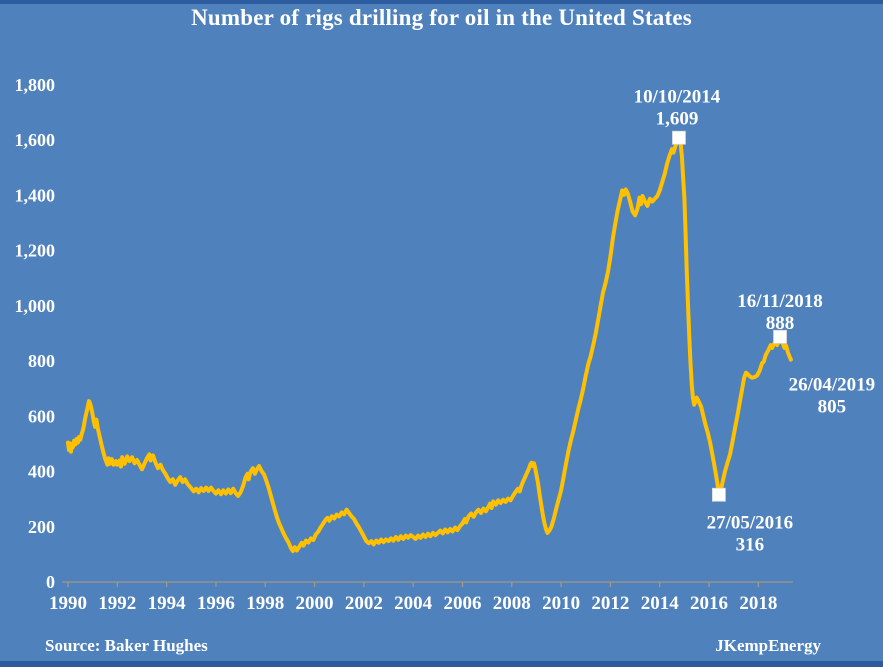  What do you see at coordinates (780, 323) in the screenshot?
I see `annotation-value: 888` at bounding box center [780, 323].